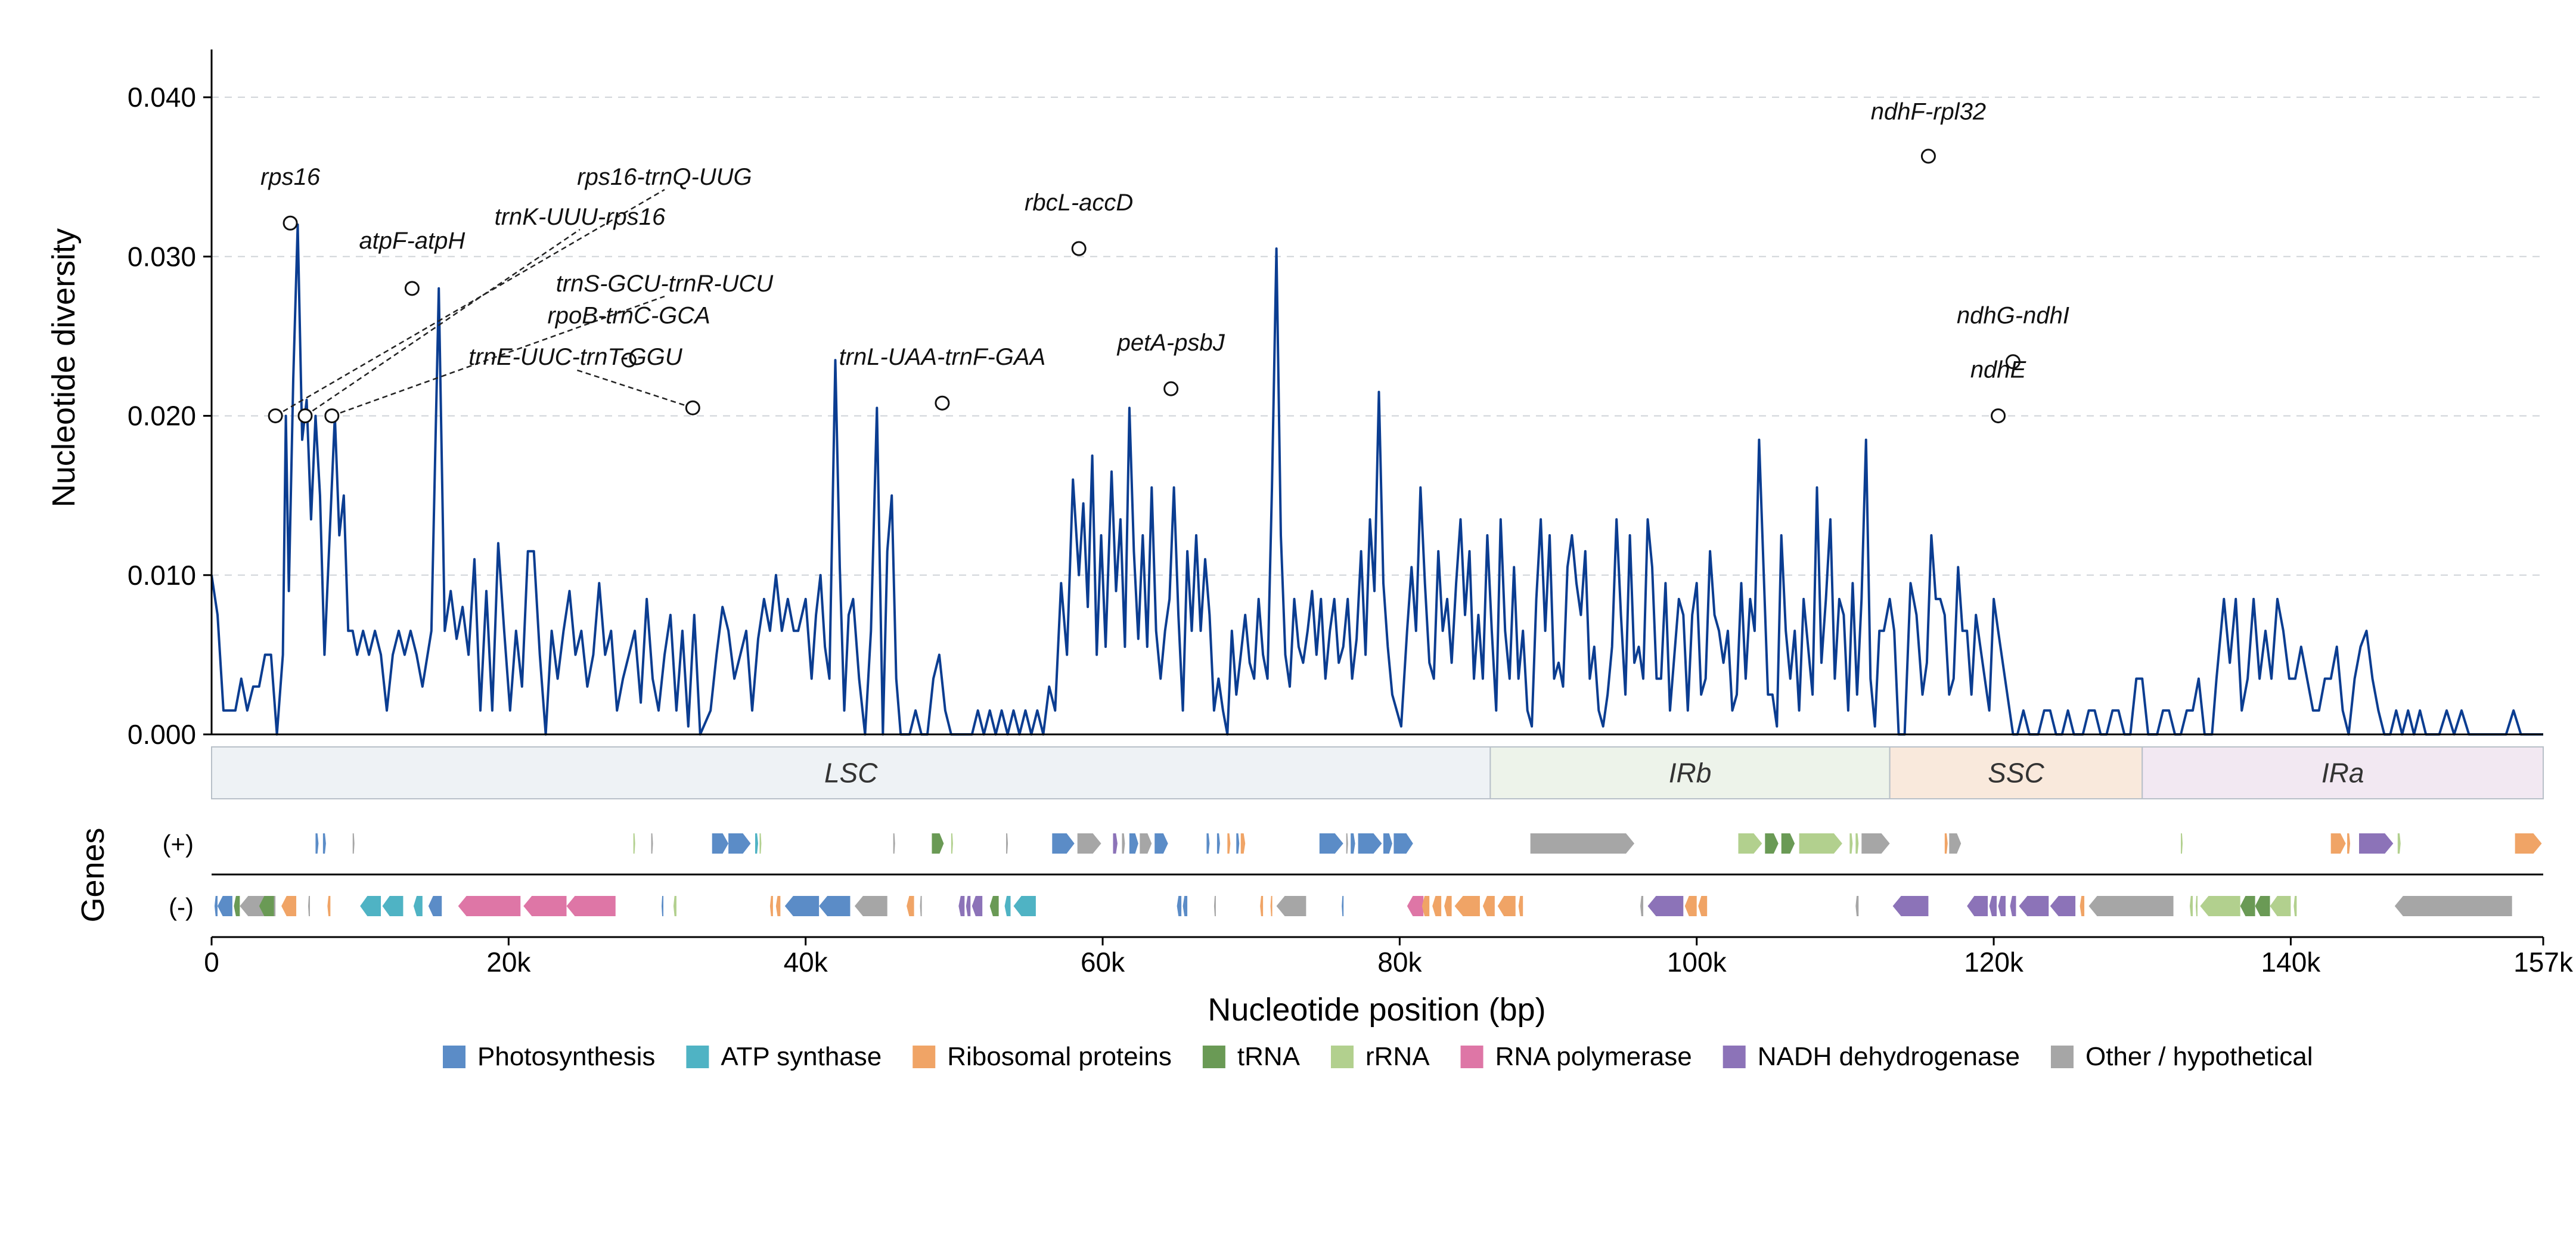 The height and width of the screenshot is (1253, 2576). Describe the element at coordinates (802, 1056) in the screenshot. I see `legend-label-1: ATP synthase` at that location.